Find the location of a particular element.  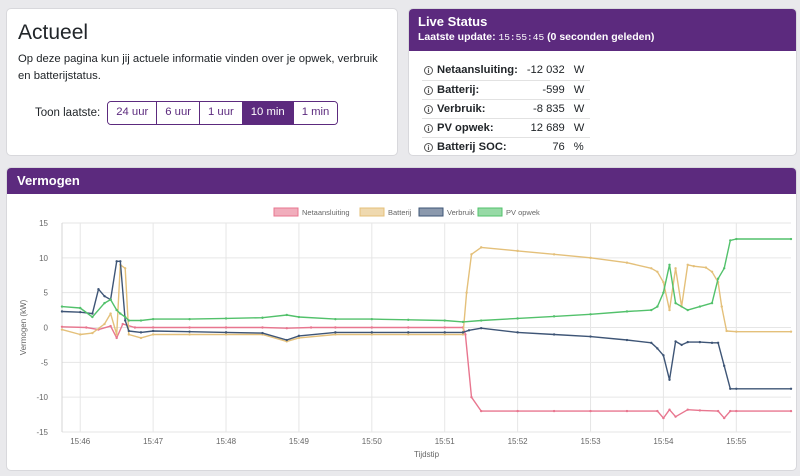

x-tick-label: 15:47 is located at coordinates (153, 441).